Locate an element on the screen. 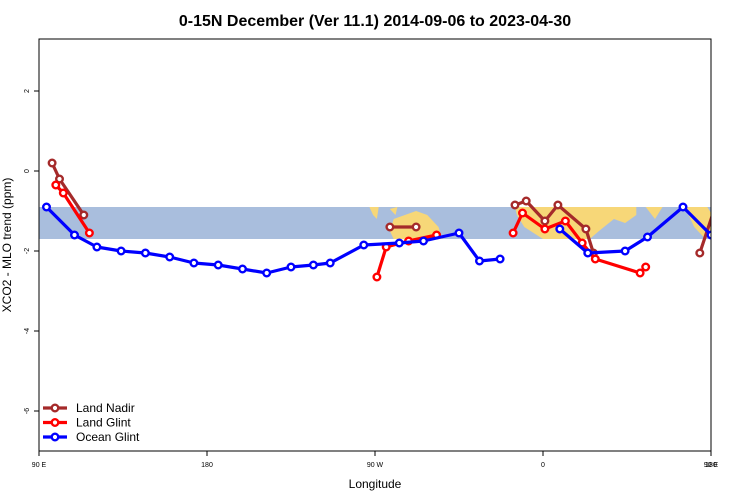  series-ocean-glint is located at coordinates (389, 240).